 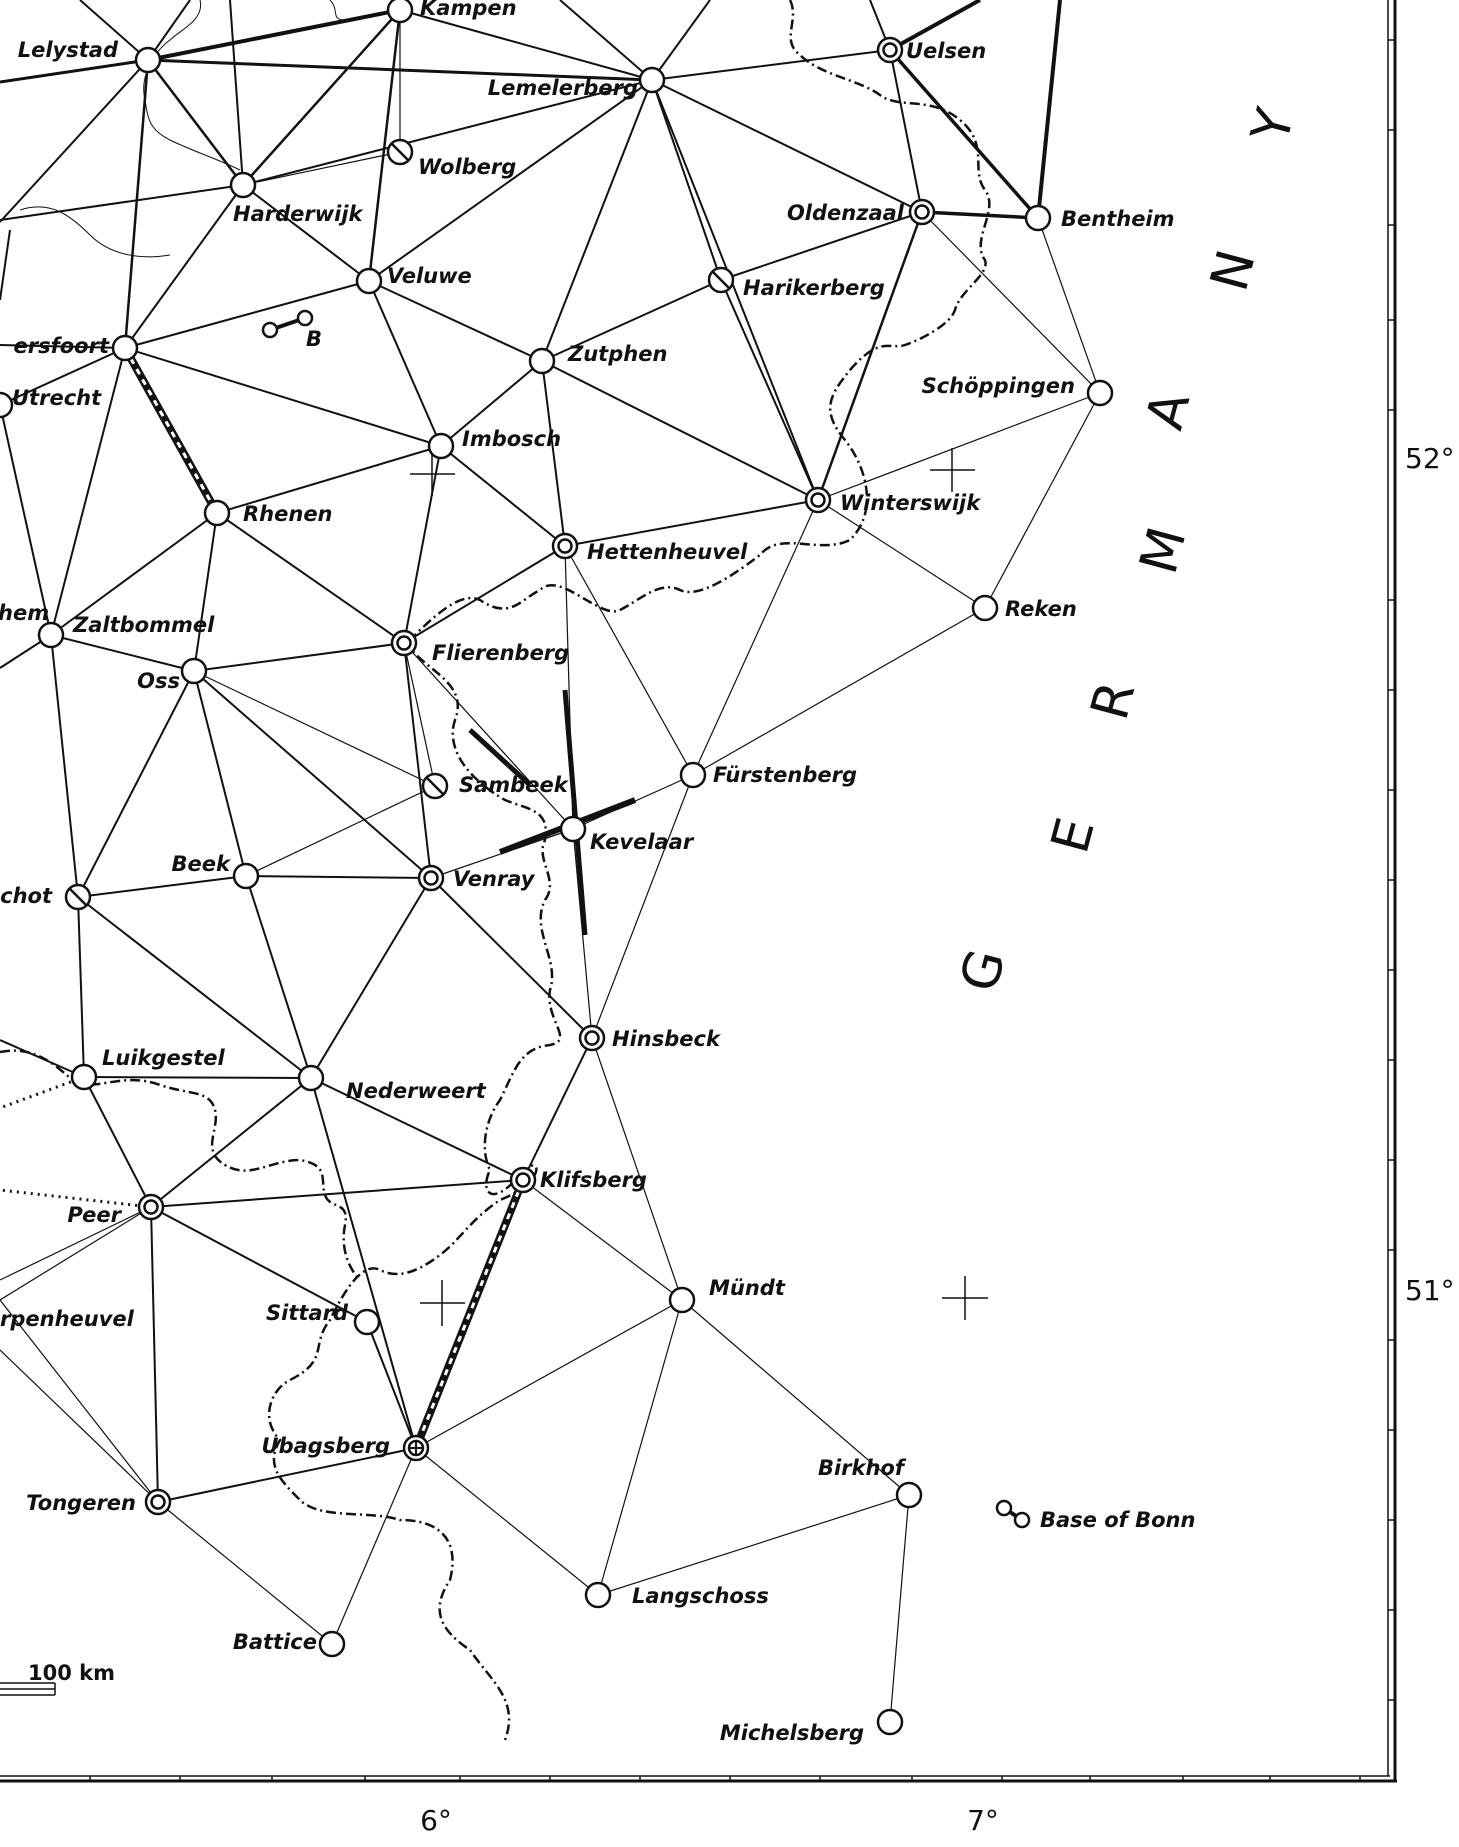 What do you see at coordinates (51, 635) in the screenshot?
I see `station-zaltbommel` at bounding box center [51, 635].